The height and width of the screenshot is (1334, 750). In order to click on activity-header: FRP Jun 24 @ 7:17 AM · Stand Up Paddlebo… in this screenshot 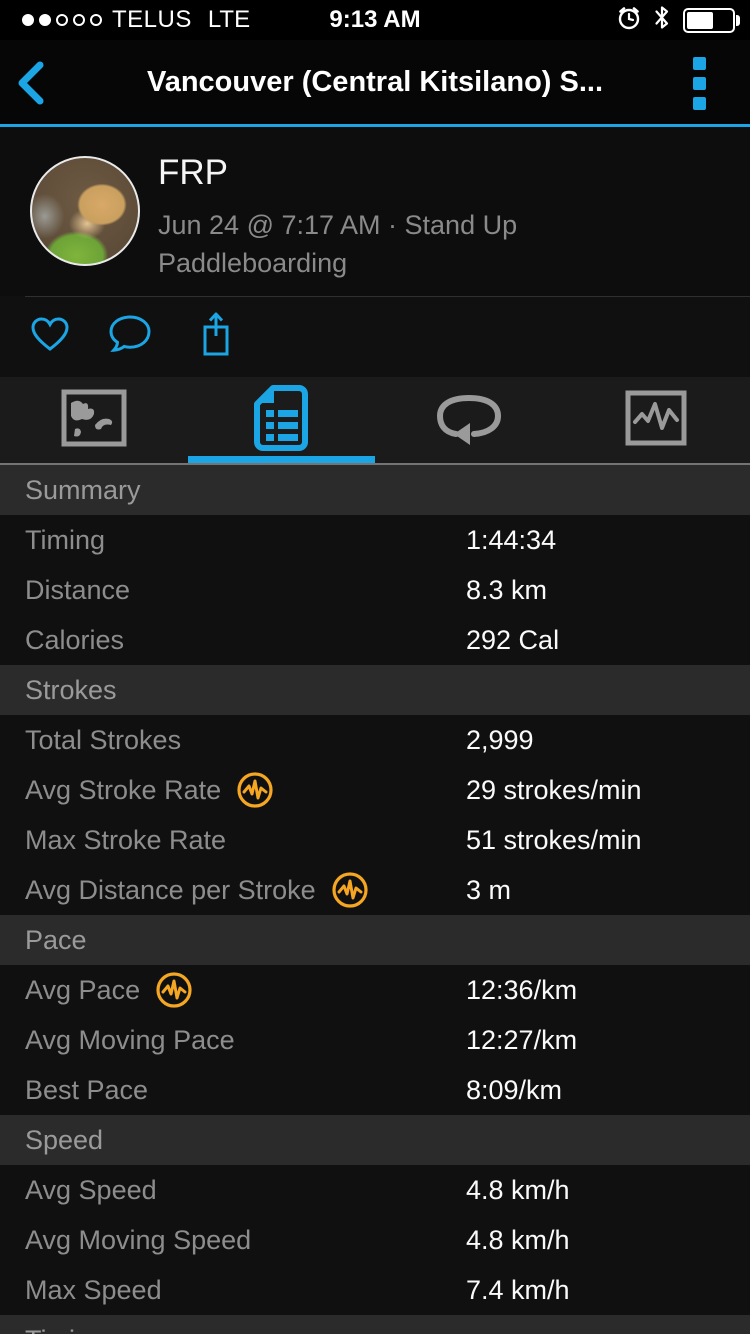, I will do `click(375, 211)`.